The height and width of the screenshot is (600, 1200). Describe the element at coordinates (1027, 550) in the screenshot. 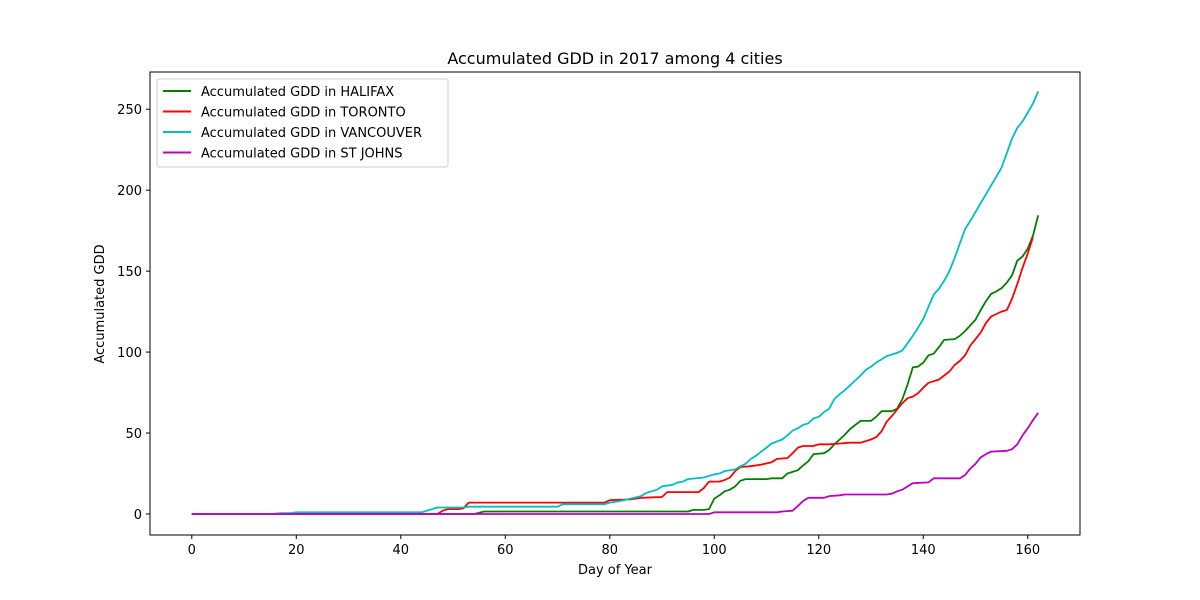

I see `x-tick-label: 160` at that location.